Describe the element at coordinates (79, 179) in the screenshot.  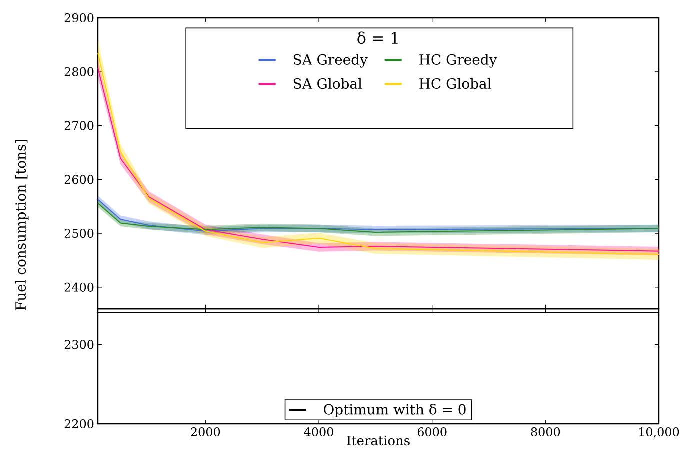
I see `y-tick-label: 2600` at that location.